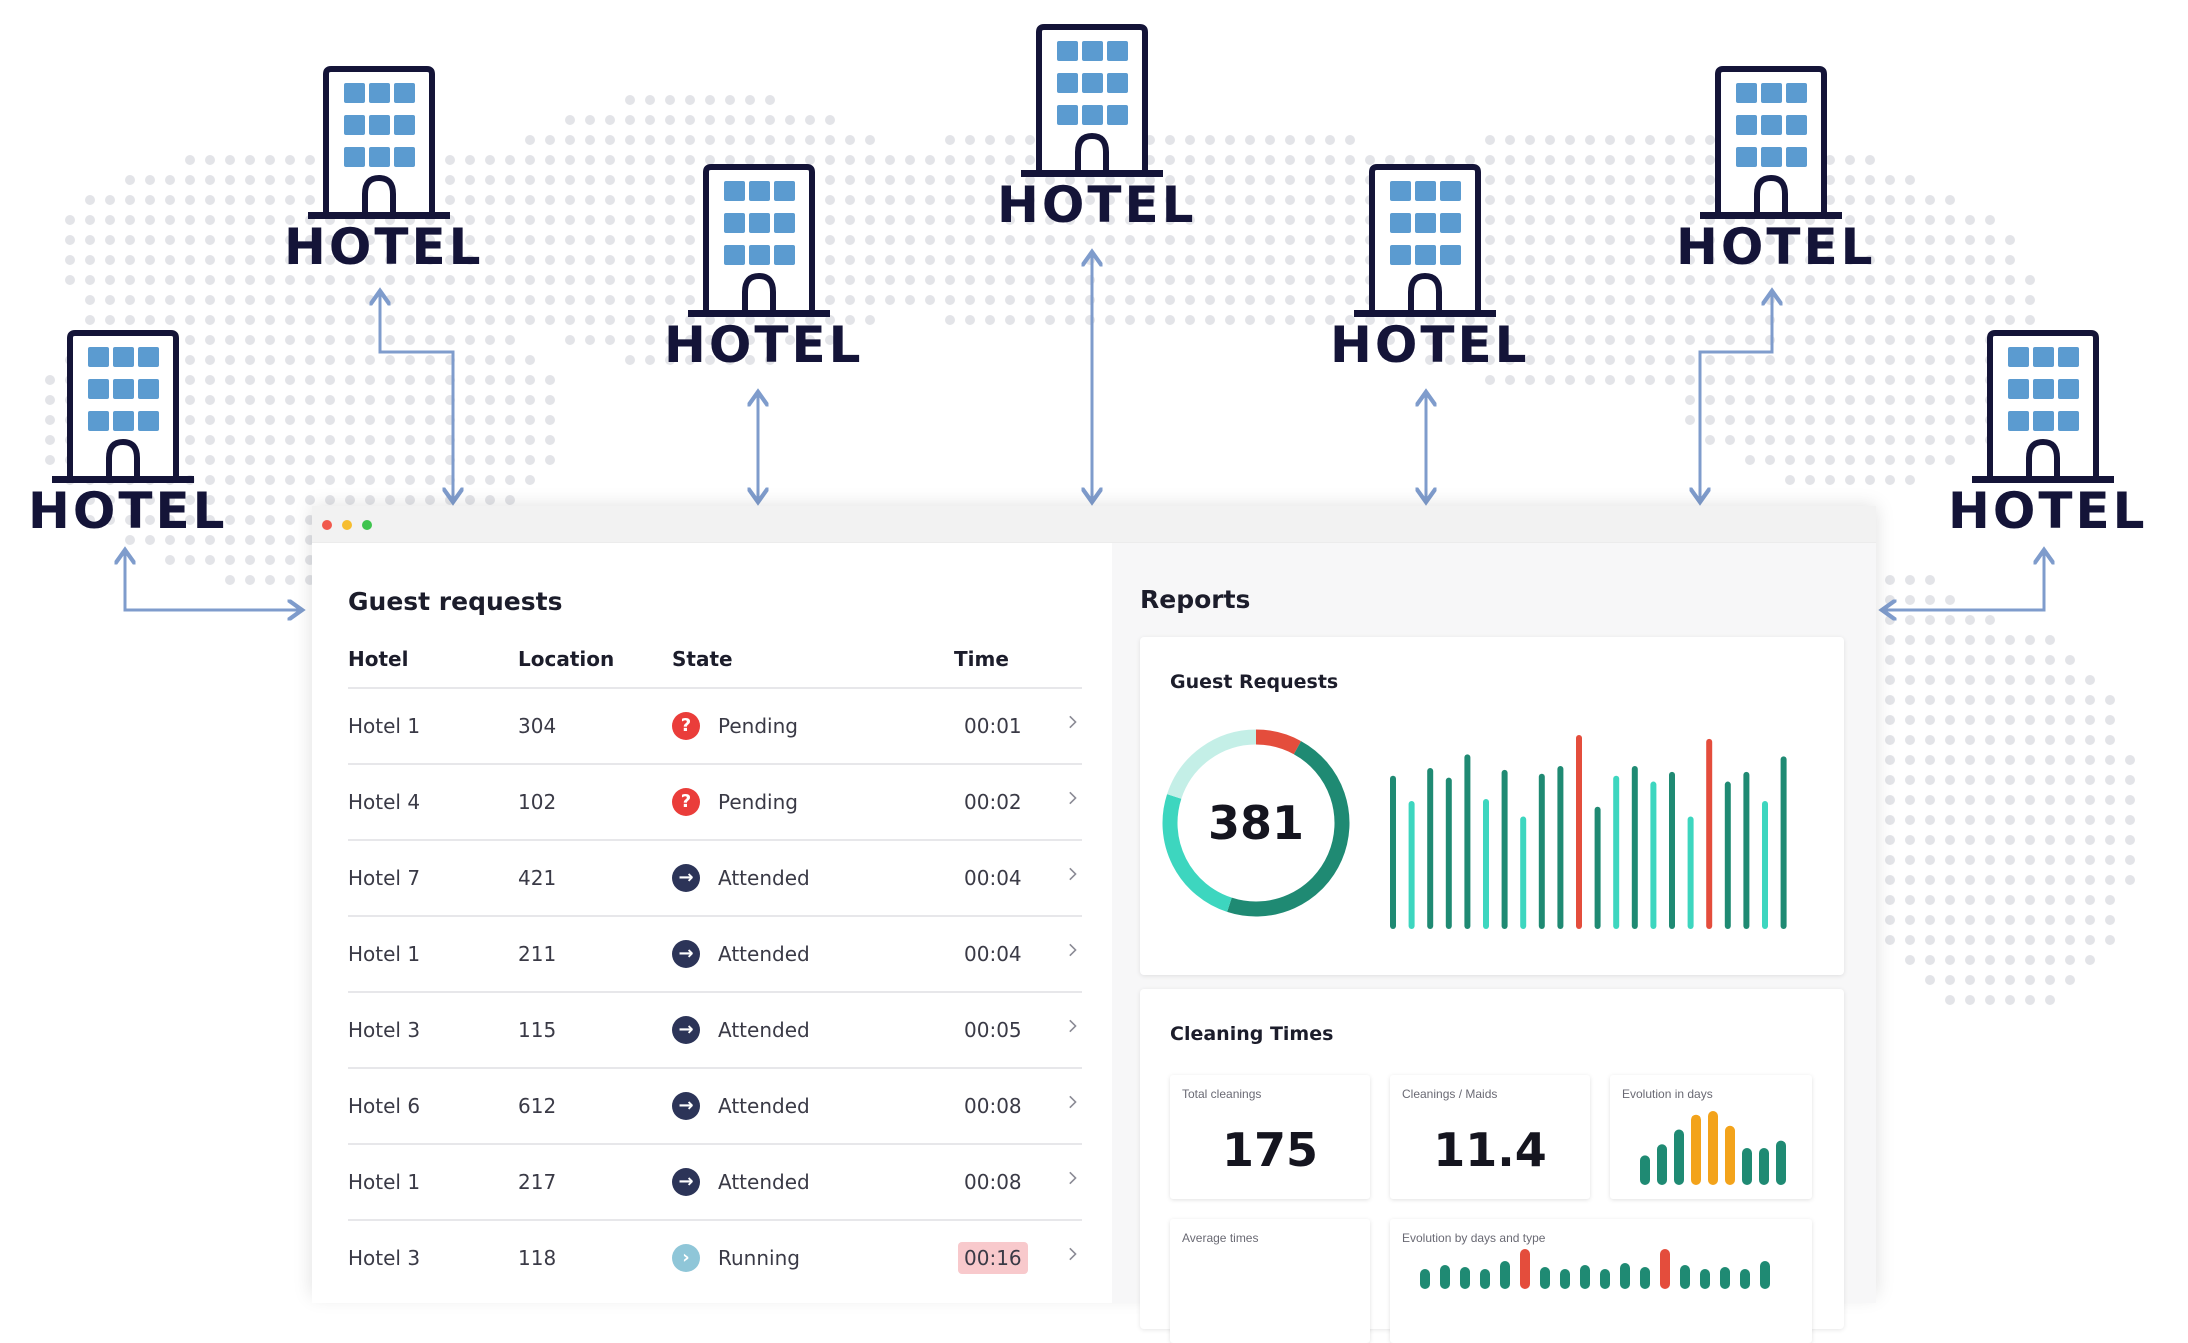 Image resolution: width=2188 pixels, height=1343 pixels. I want to click on cleanings-per-maid-widget: Cleanings / Maids 11.4, so click(1490, 1137).